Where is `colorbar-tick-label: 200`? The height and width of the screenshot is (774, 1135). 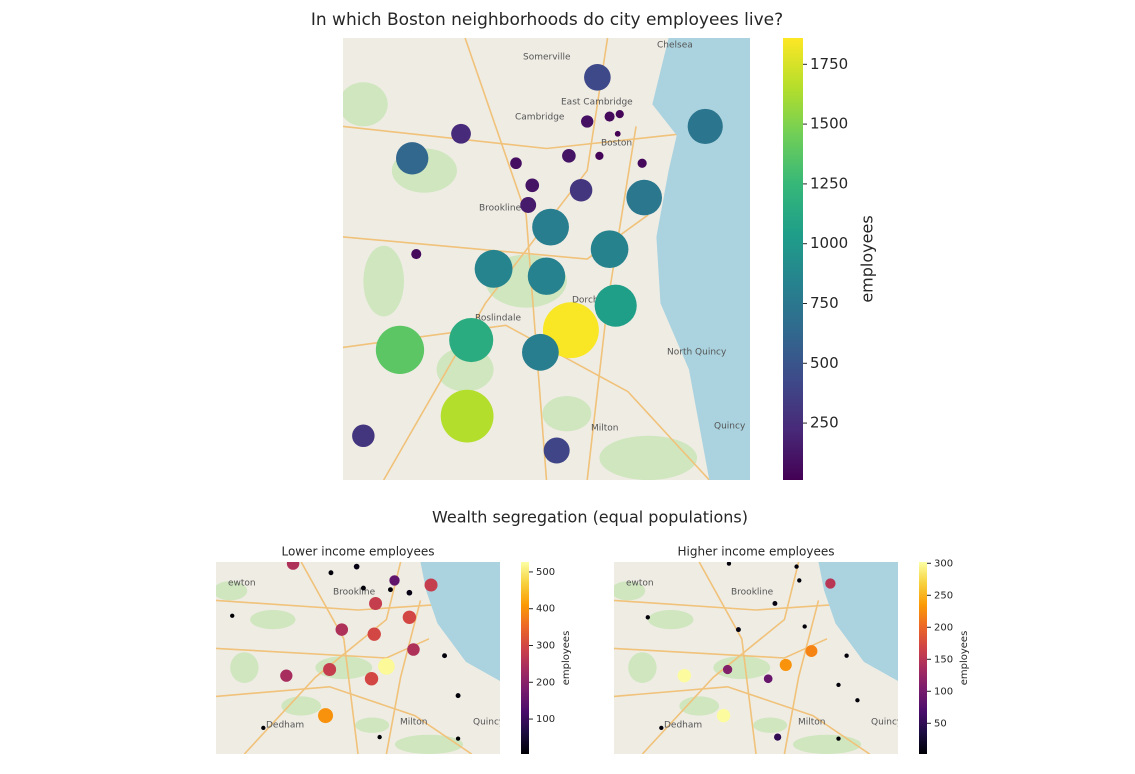 colorbar-tick-label: 200 is located at coordinates (943, 627).